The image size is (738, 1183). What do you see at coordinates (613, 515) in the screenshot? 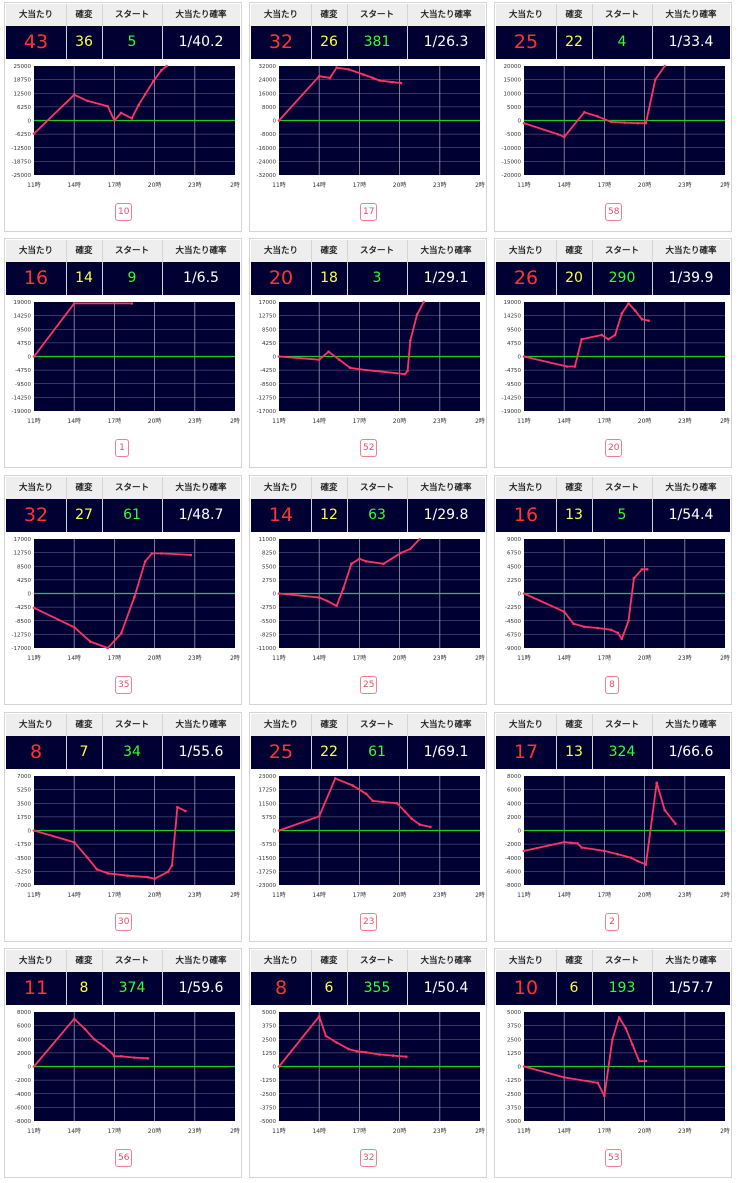
I see `card-values: 16 13 5 1/54.4` at bounding box center [613, 515].